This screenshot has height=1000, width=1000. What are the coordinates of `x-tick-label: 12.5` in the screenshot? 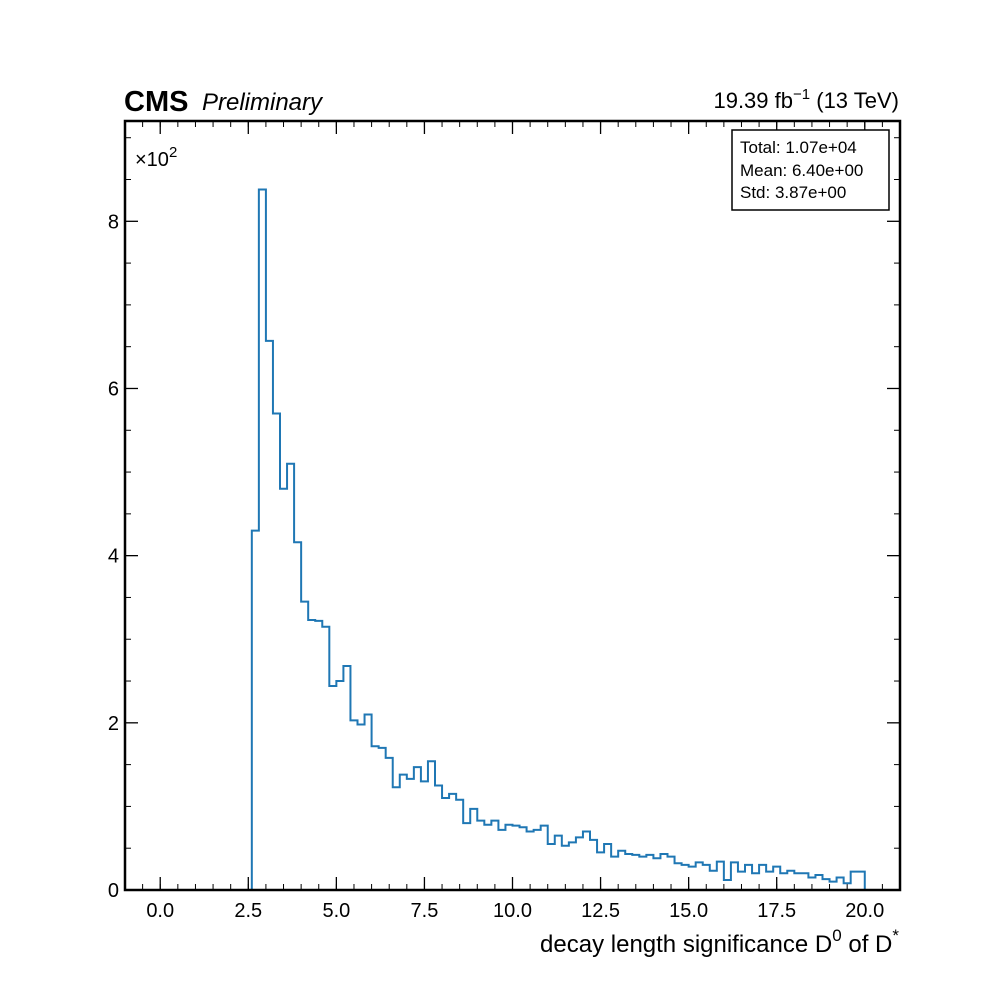 It's located at (600, 911).